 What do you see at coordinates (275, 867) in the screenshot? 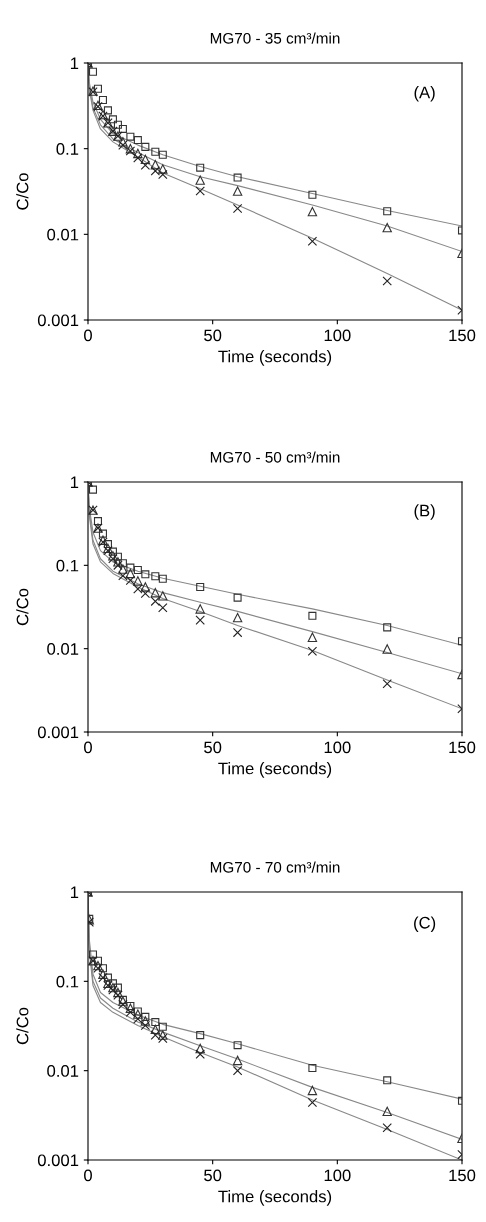
I see `chart-title: MG70 - 70 cm³/min` at bounding box center [275, 867].